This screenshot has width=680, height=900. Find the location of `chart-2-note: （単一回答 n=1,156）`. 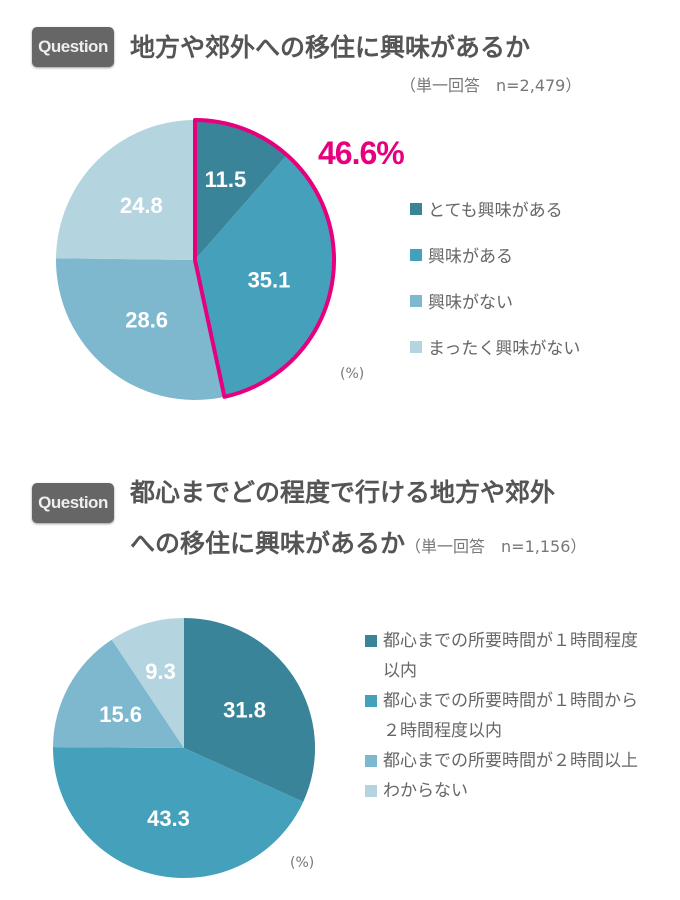

chart-2-note: （単一回答 n=1,156） is located at coordinates (496, 546).